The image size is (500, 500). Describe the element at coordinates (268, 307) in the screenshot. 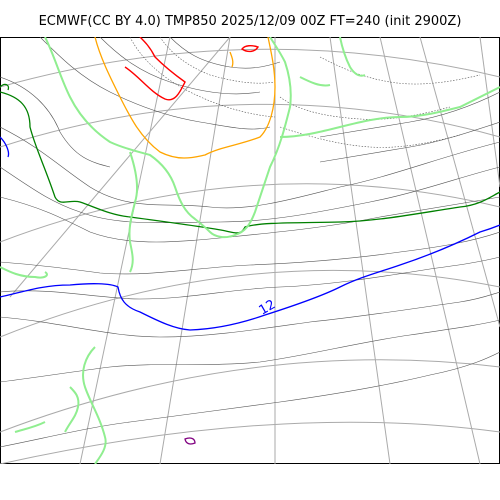

I see `contour-label-12: 12` at that location.